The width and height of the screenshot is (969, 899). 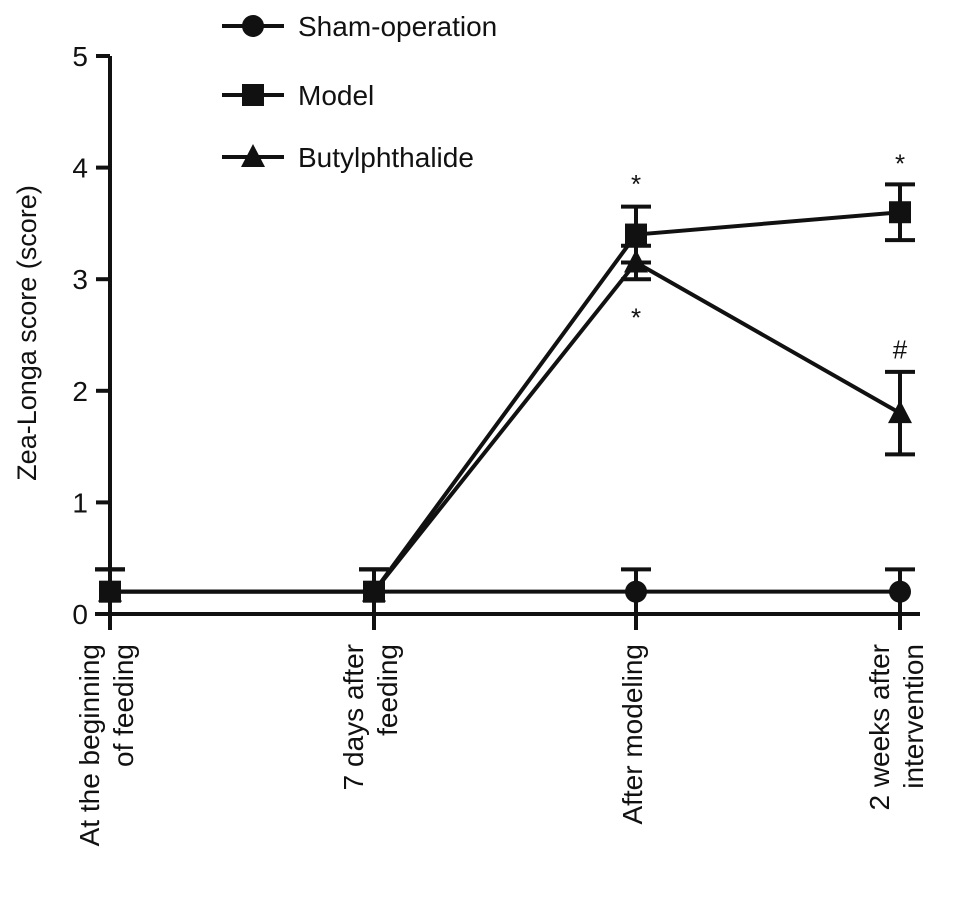 What do you see at coordinates (900, 349) in the screenshot?
I see `significance-annotation: #` at bounding box center [900, 349].